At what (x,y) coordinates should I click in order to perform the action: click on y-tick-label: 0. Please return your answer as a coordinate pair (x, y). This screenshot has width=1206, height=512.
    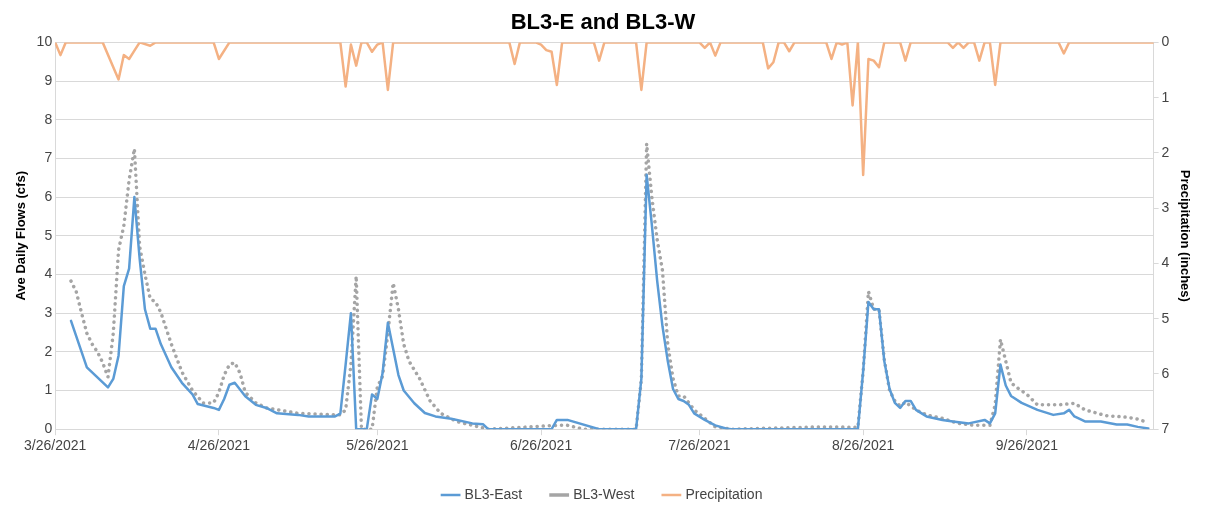
    Looking at the image, I should click on (48, 428).